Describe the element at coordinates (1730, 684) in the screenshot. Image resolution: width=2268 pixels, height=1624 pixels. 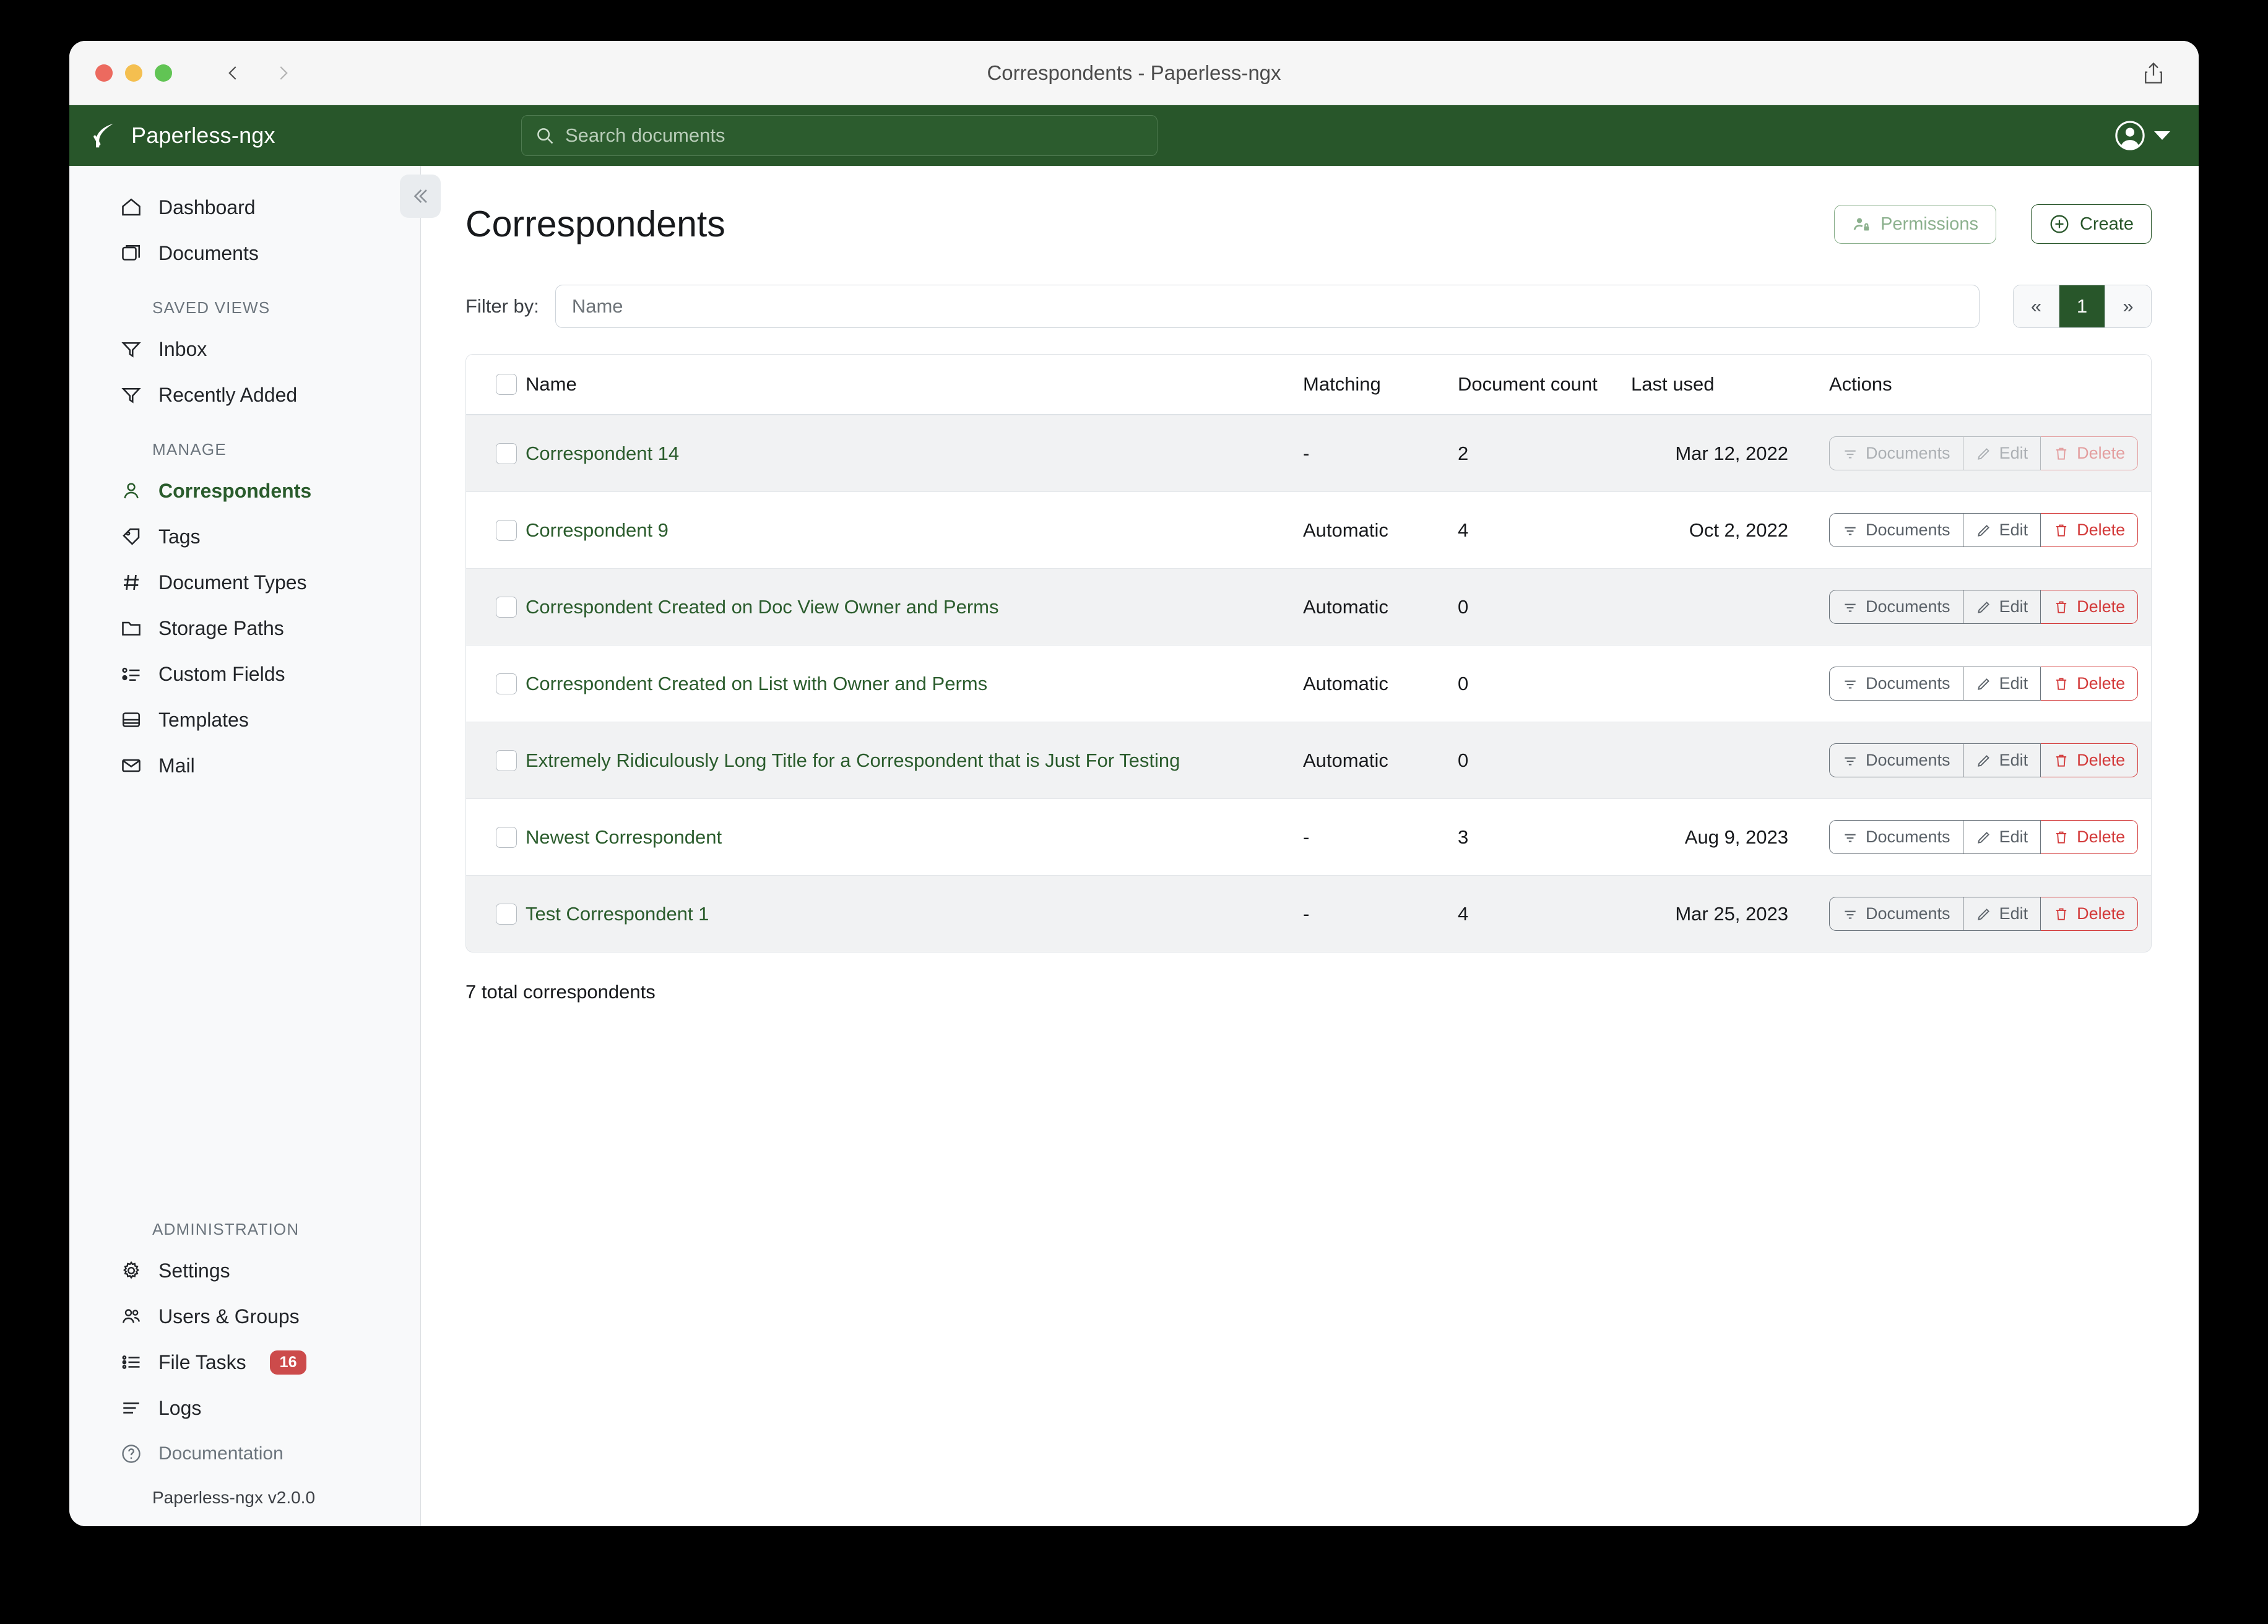
I see `row-last-used-cell` at that location.